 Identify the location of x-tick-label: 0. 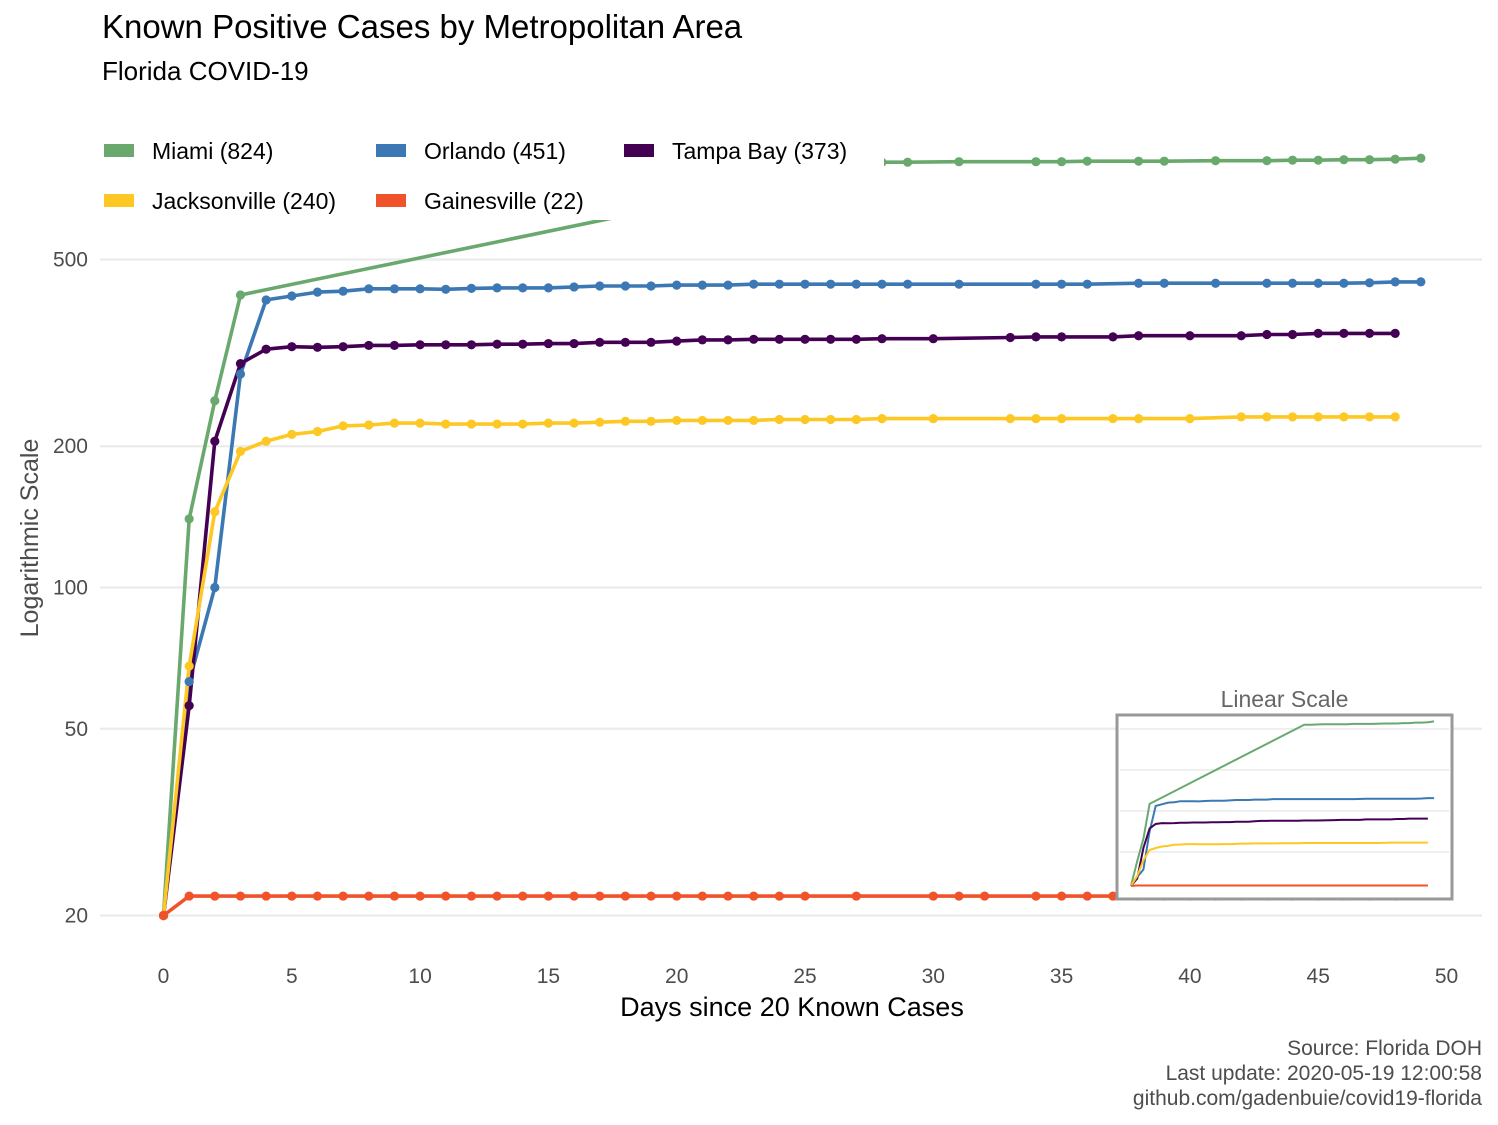
(164, 976).